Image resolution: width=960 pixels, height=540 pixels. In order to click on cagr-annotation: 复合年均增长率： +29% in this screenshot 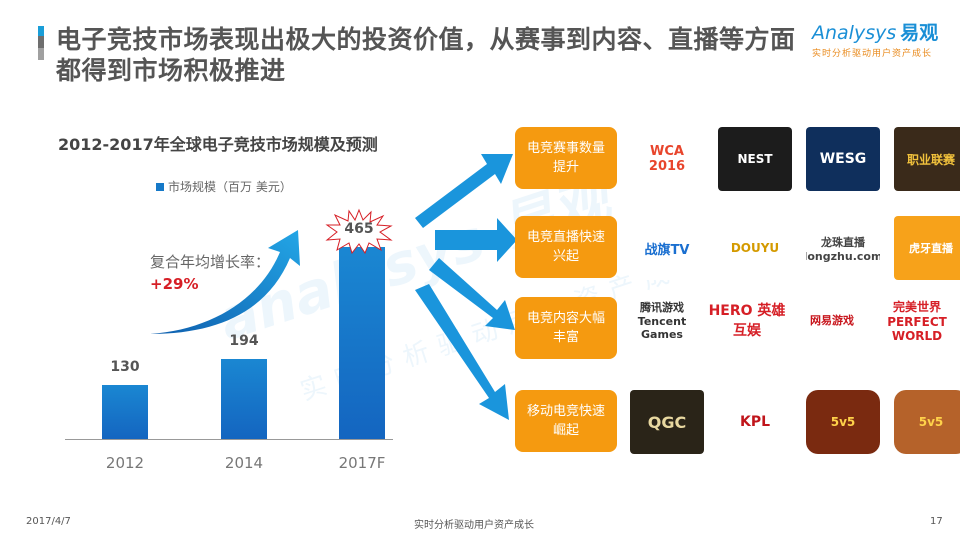, I will do `click(210, 273)`.